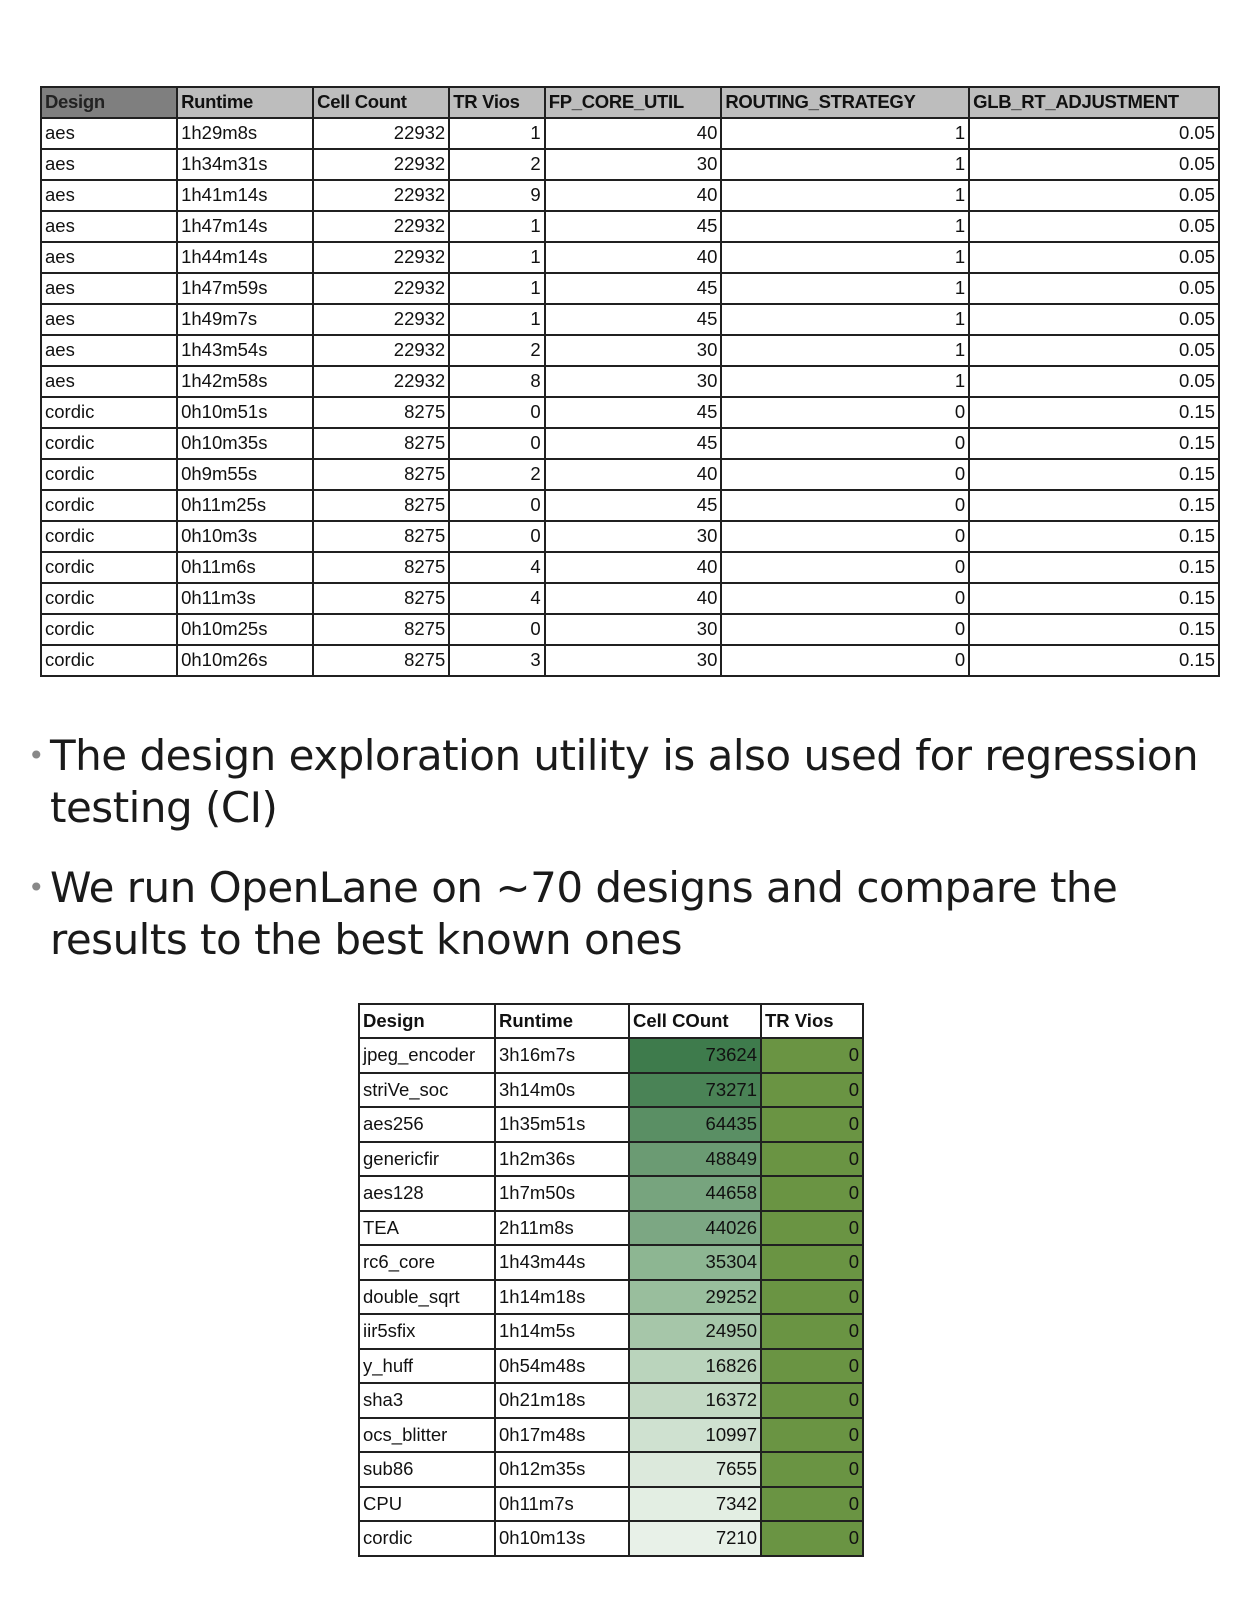  I want to click on header-design: Design, so click(427, 1021).